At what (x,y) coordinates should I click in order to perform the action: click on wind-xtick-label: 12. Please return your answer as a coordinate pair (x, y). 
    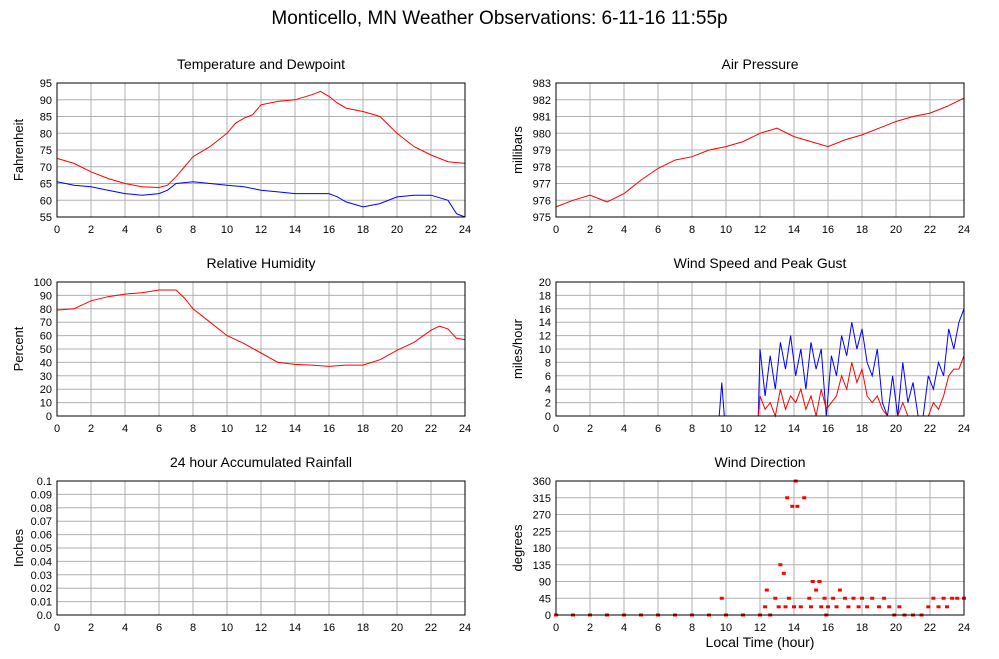
    Looking at the image, I should click on (760, 429).